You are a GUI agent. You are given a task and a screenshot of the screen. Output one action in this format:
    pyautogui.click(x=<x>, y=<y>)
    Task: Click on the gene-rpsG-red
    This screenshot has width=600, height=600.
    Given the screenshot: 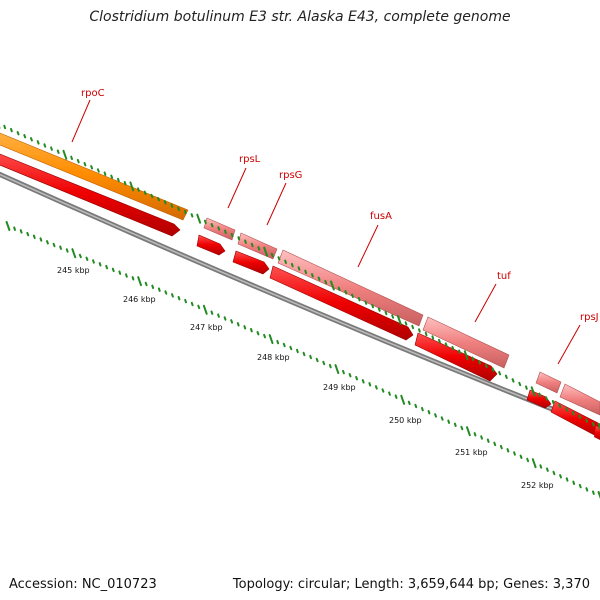 What is the action you would take?
    pyautogui.click(x=251, y=262)
    